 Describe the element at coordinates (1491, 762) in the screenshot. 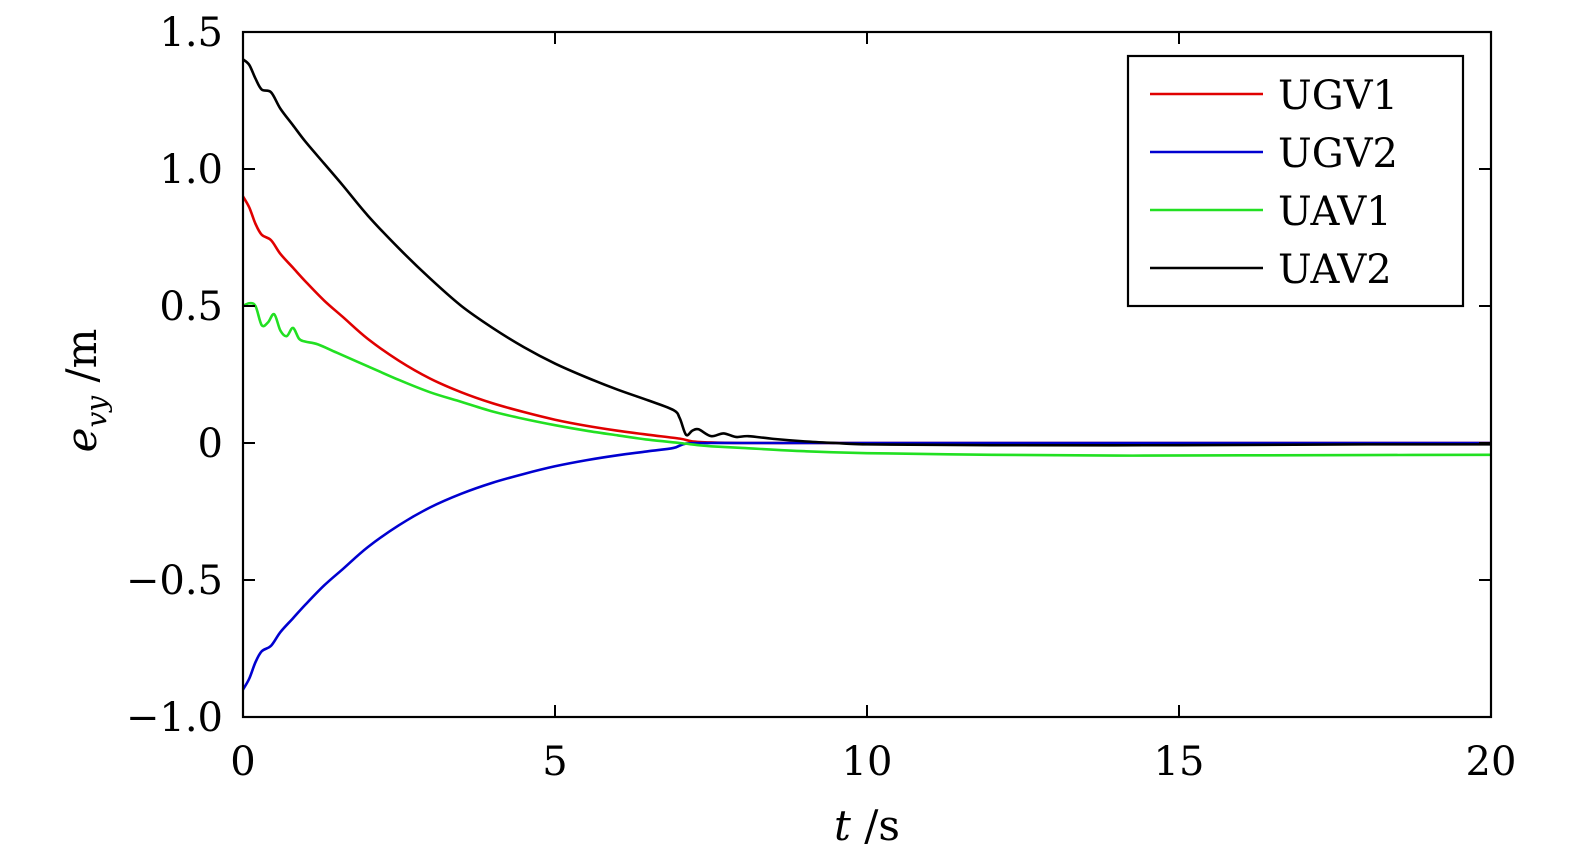

I see `x-tick-label: 20` at that location.